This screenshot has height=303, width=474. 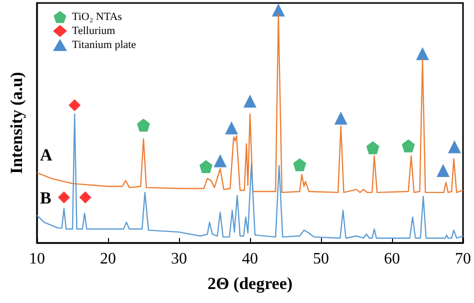 What do you see at coordinates (250, 283) in the screenshot?
I see `x-axis-title: 2Θ (degree)` at bounding box center [250, 283].